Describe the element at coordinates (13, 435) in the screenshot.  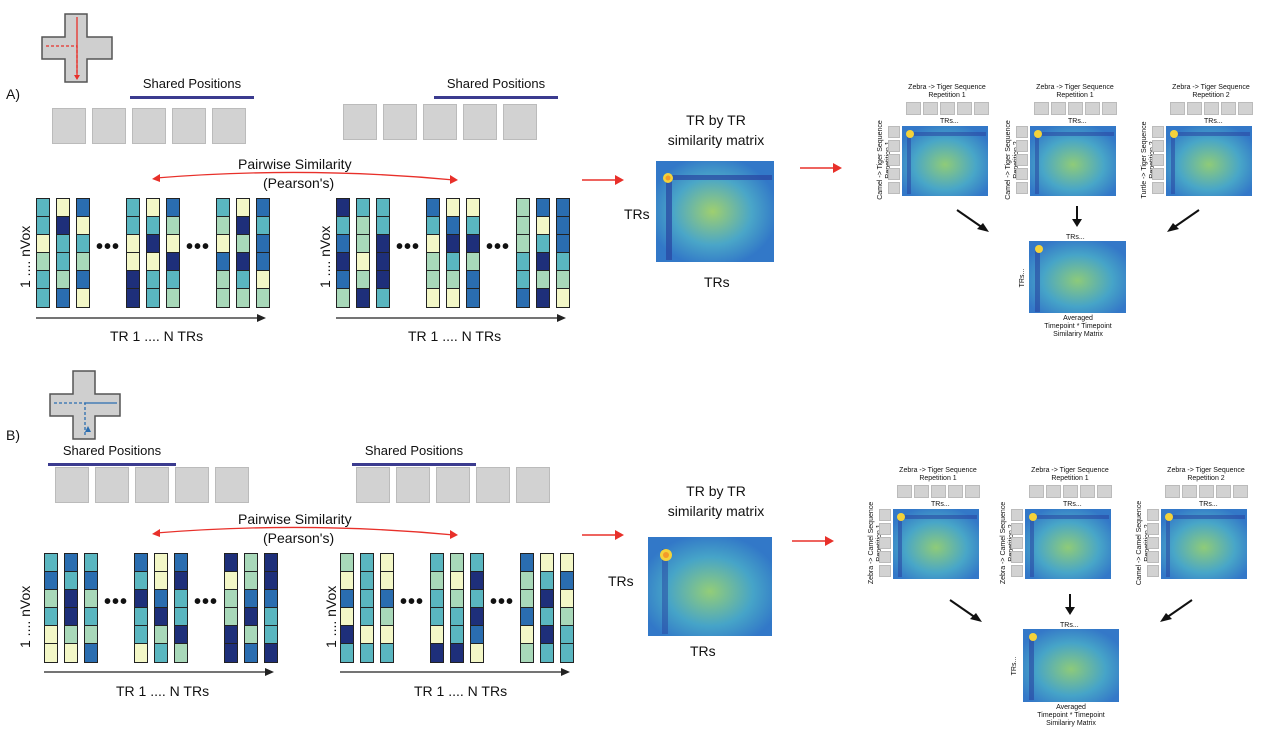
I see `panel-label: B)` at that location.